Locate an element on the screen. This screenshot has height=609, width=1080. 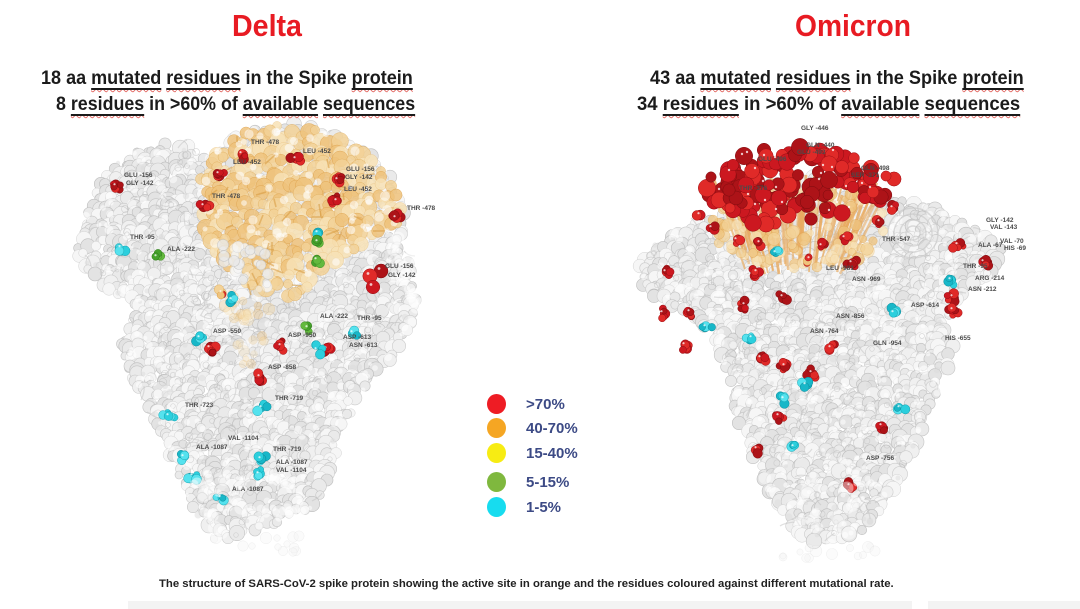
svg-text: ASP -858 is located at coordinates (282, 367).